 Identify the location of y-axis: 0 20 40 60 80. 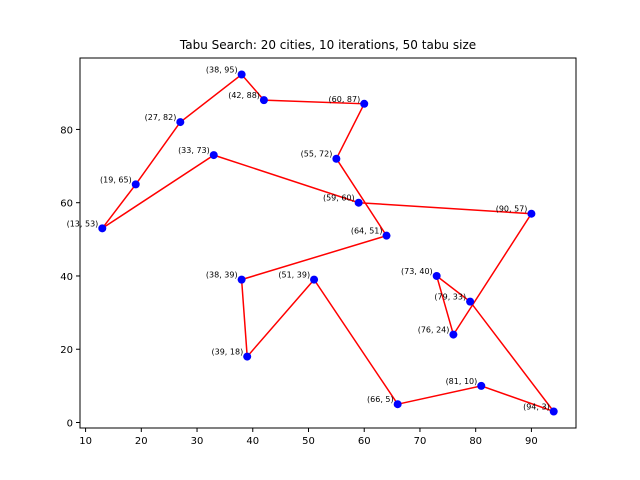
(70, 277).